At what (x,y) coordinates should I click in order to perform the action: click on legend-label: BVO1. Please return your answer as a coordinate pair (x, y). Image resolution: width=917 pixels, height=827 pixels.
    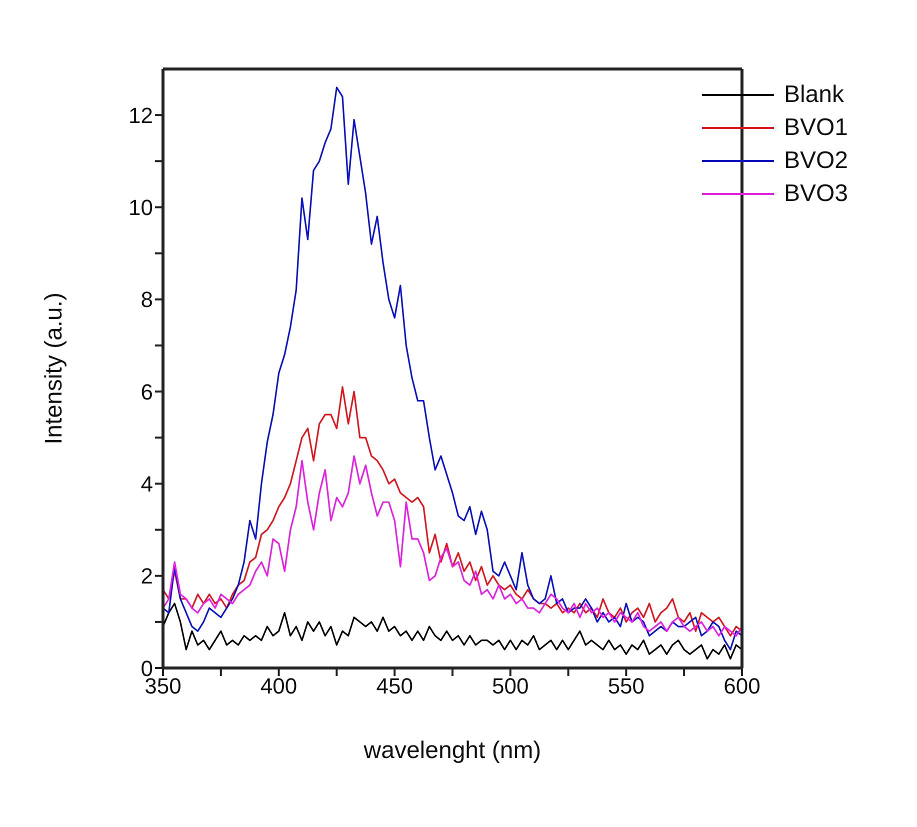
    Looking at the image, I should click on (816, 128).